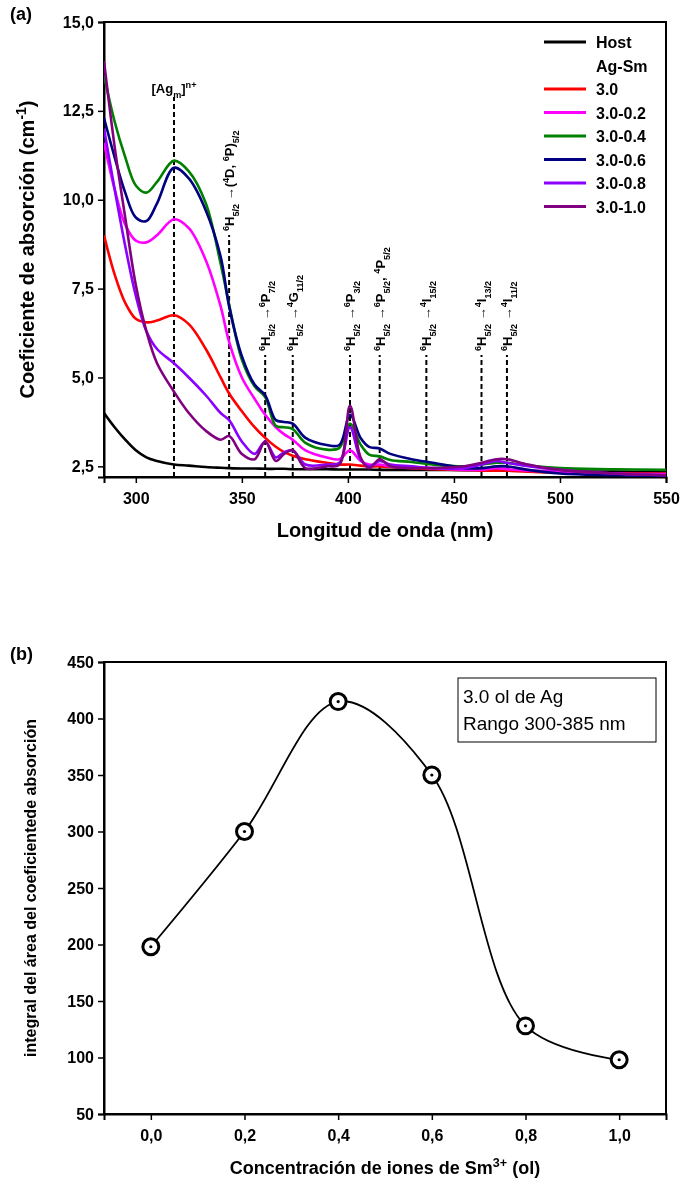 This screenshot has height=1190, width=683. I want to click on legend-label: 3.0-0.2, so click(621, 113).